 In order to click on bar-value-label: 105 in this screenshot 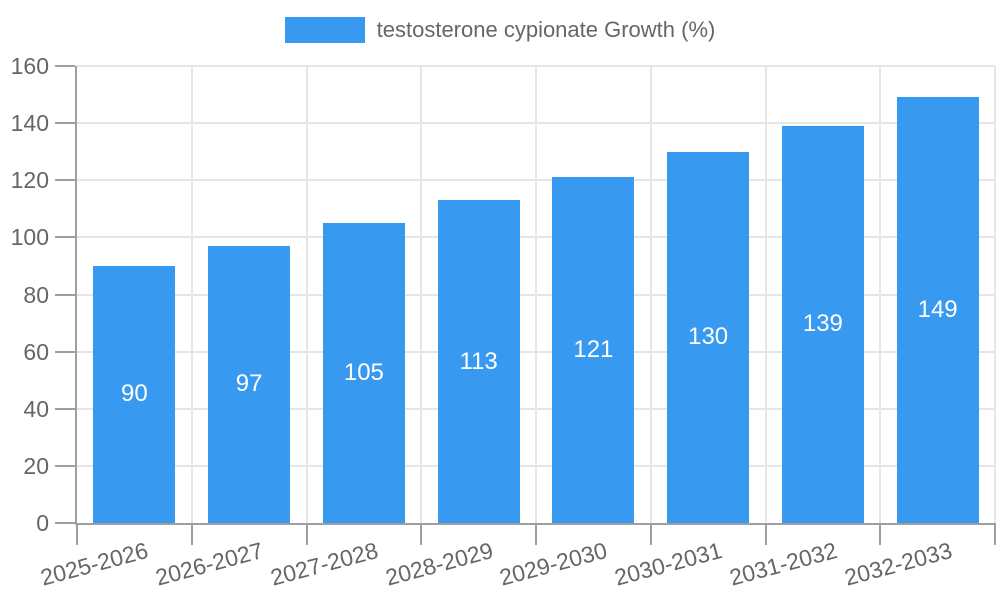, I will do `click(363, 373)`.